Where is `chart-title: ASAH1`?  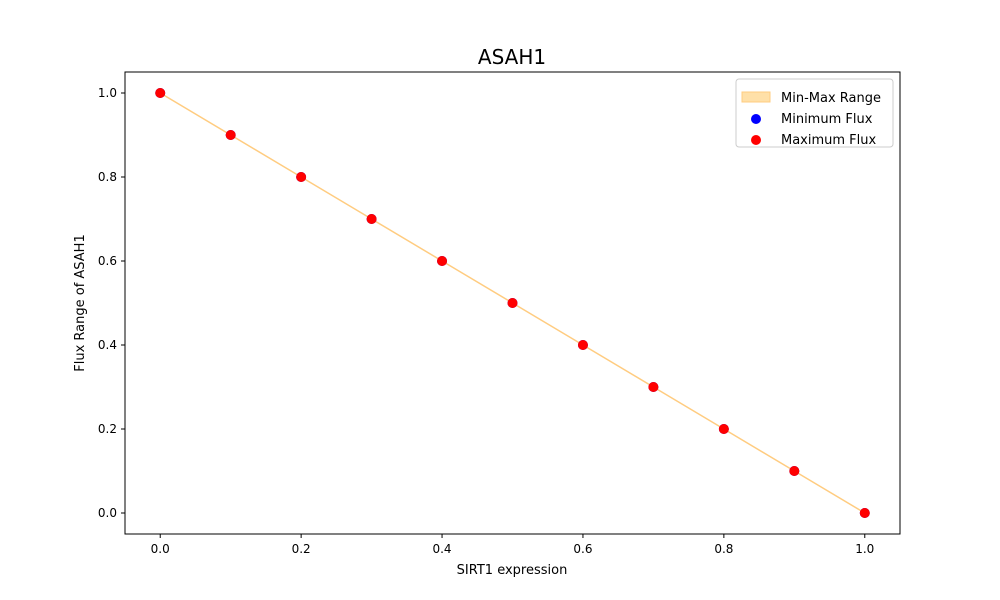 chart-title: ASAH1 is located at coordinates (512, 57).